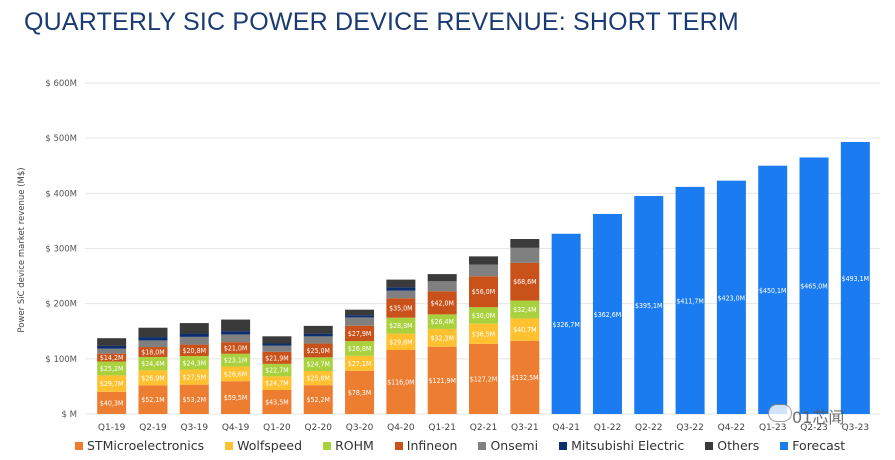  What do you see at coordinates (525, 428) in the screenshot?
I see `x-tick-label: Q3-21` at bounding box center [525, 428].